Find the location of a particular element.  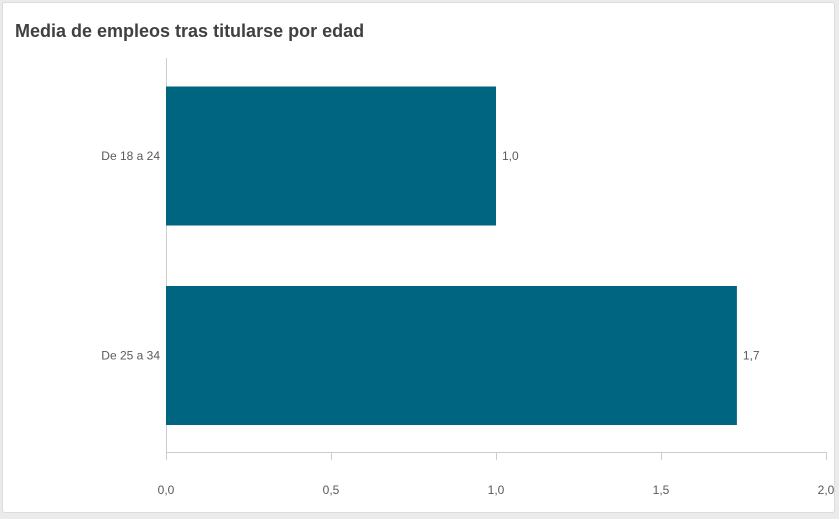

category-label: De 25 a 34 is located at coordinates (130, 356).